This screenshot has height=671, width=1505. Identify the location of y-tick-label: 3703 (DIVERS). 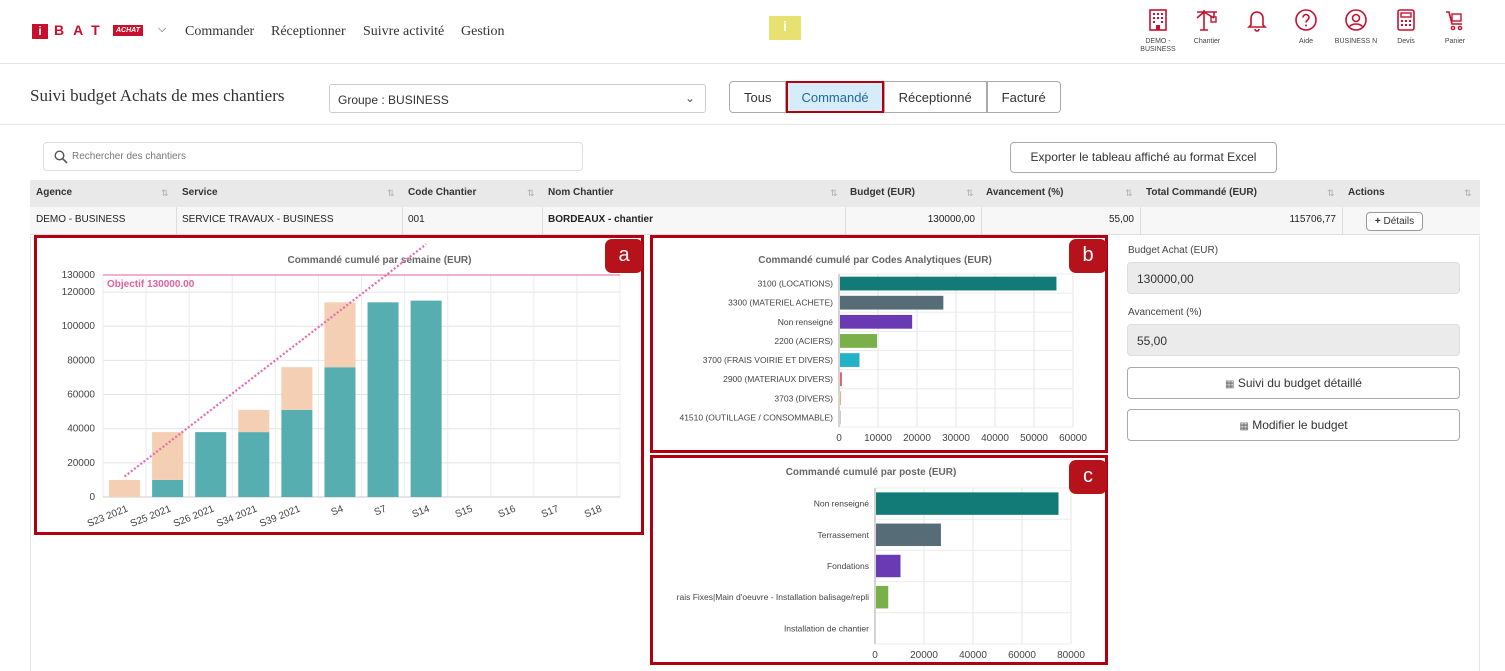
(803, 398).